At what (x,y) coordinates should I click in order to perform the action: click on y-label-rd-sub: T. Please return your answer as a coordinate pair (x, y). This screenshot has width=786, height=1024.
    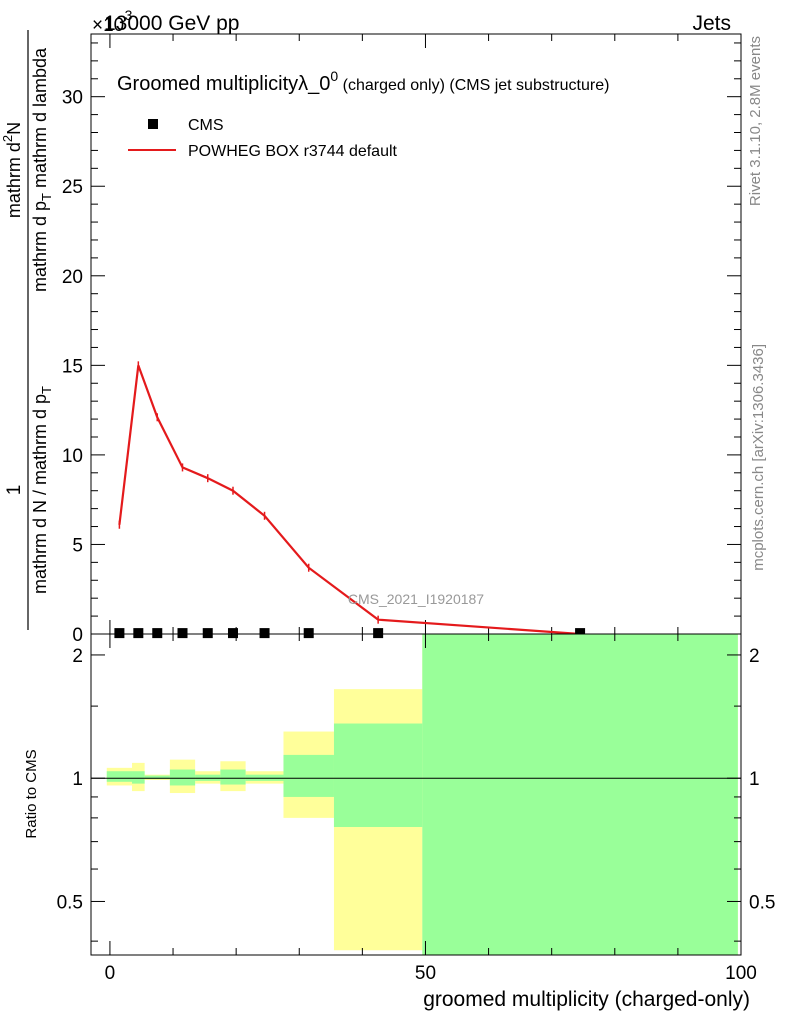
    Looking at the image, I should click on (46, 197).